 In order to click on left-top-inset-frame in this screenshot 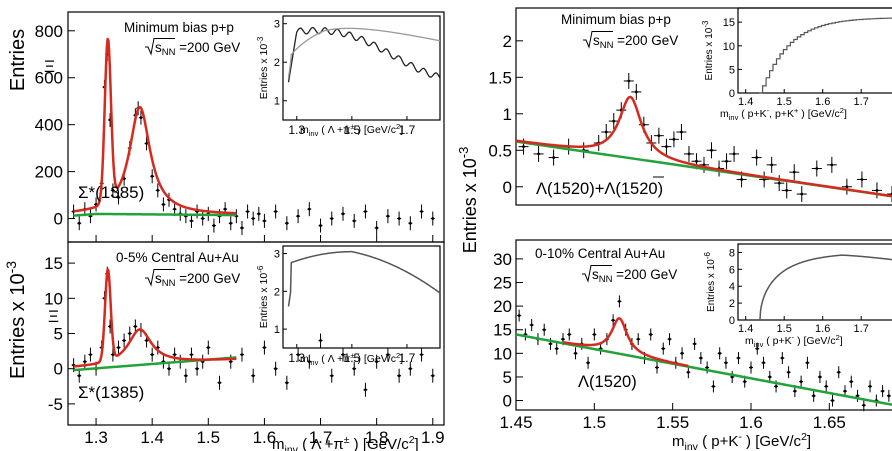, I will do `click(361, 68)`.